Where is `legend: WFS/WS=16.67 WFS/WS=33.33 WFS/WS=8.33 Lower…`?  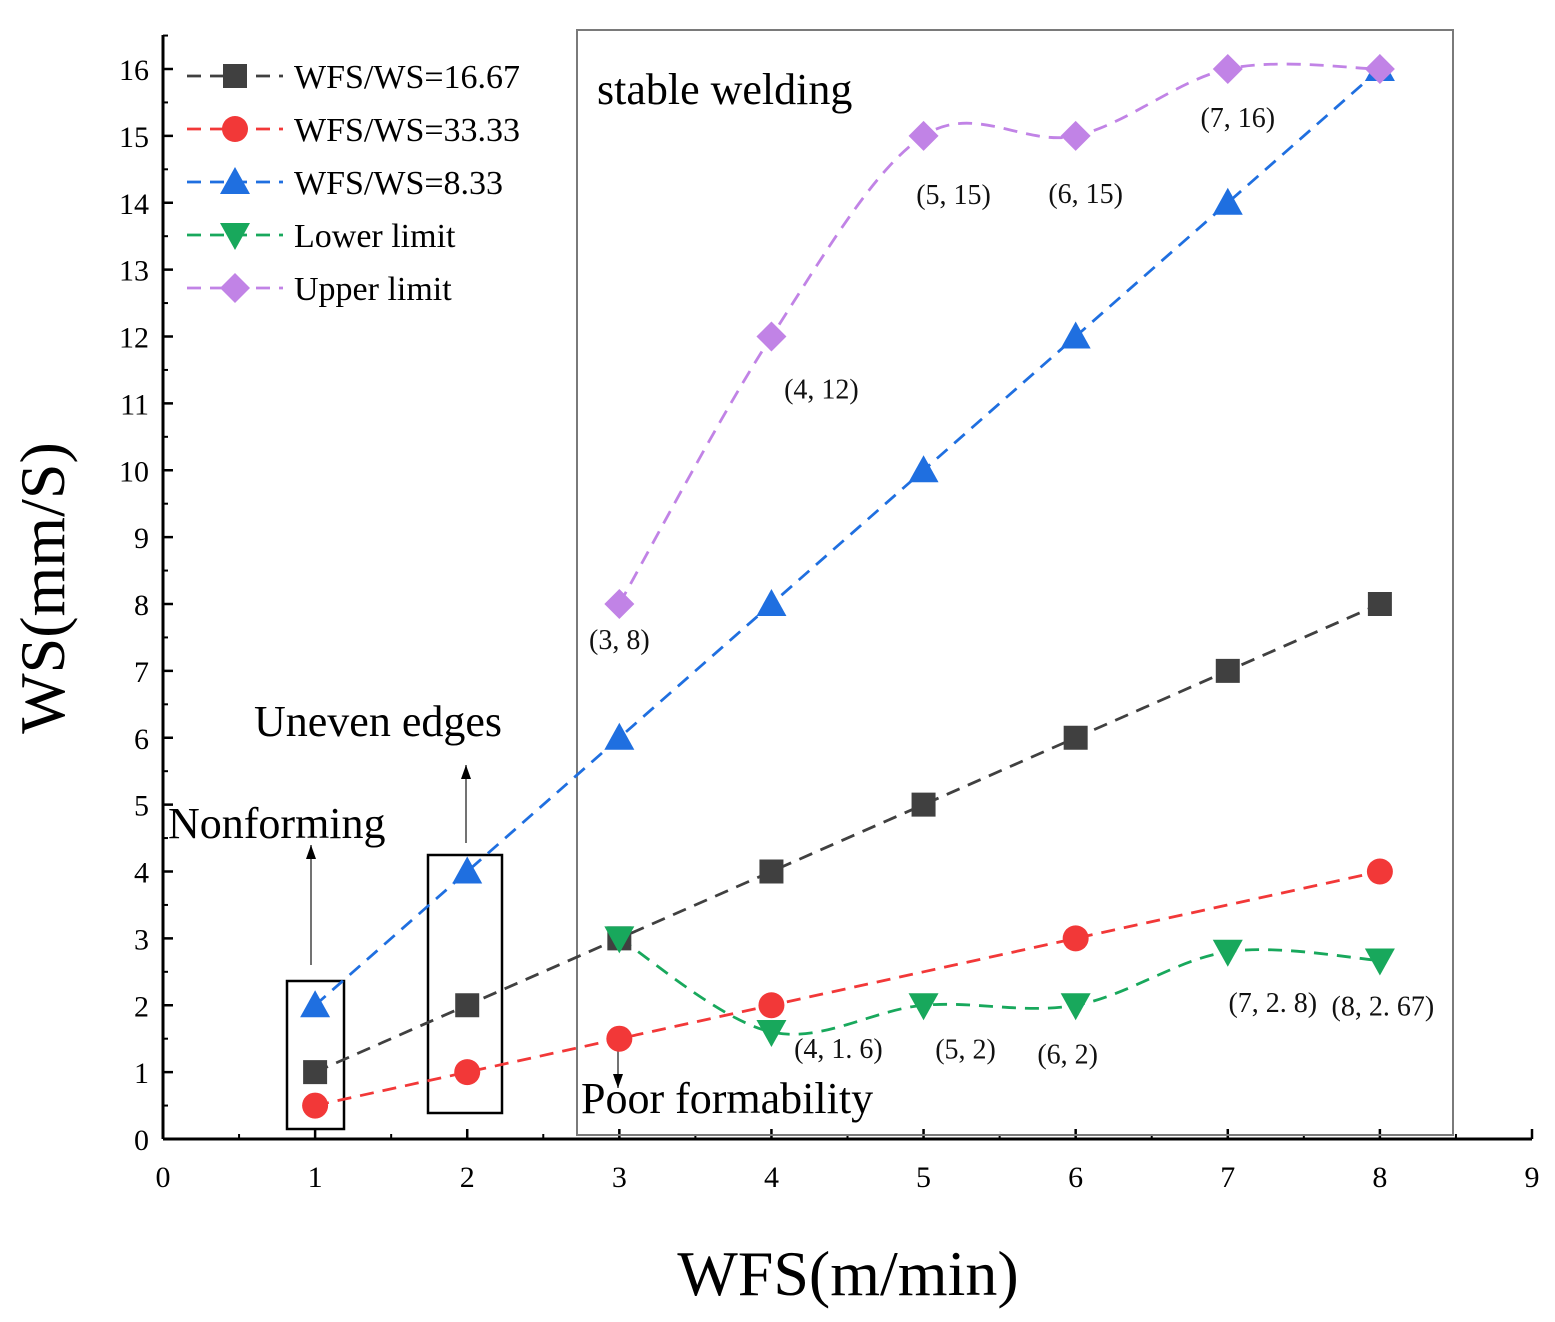 legend: WFS/WS=16.67 WFS/WS=33.33 WFS/WS=8.33 Lower… is located at coordinates (353, 183).